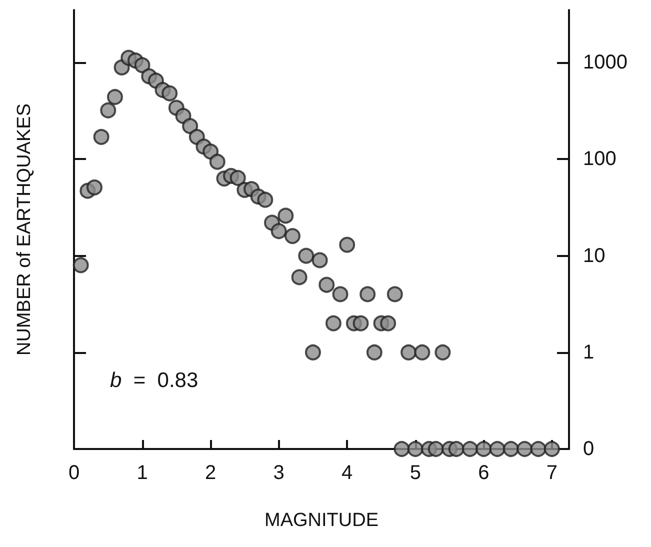  Describe the element at coordinates (588, 352) in the screenshot. I see `y-tick-label: 1` at that location.